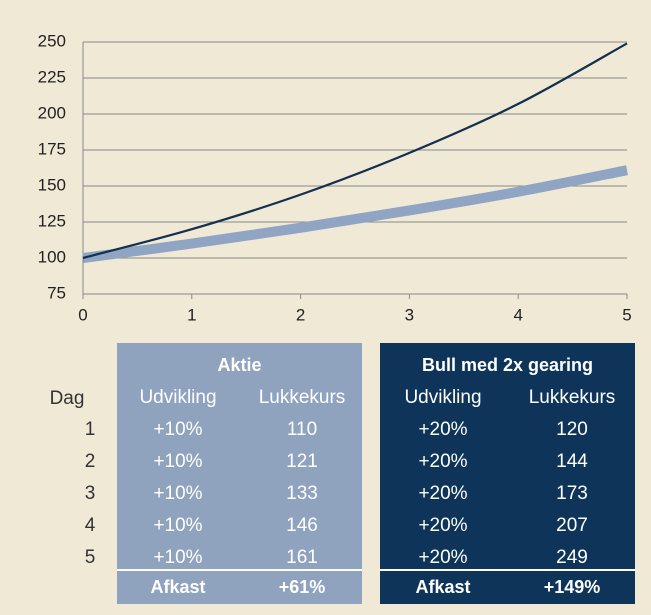  What do you see at coordinates (52, 256) in the screenshot?
I see `y-tick-label: 100` at bounding box center [52, 256].